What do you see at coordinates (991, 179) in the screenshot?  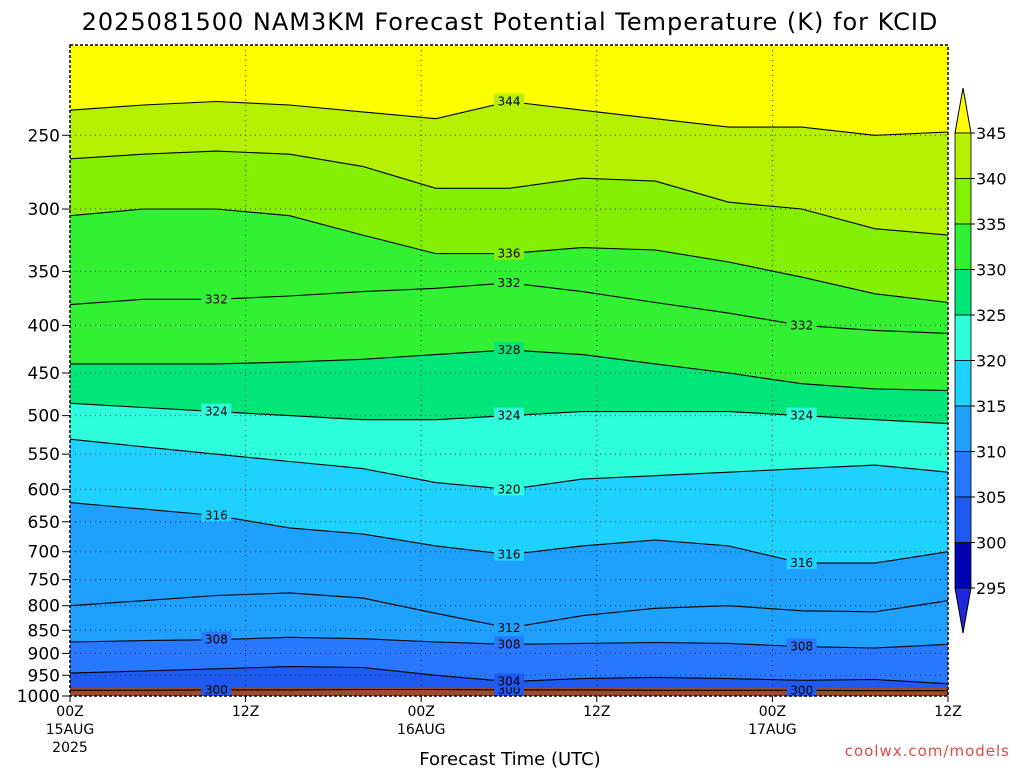 I see `colorbar-label: 340` at bounding box center [991, 179].